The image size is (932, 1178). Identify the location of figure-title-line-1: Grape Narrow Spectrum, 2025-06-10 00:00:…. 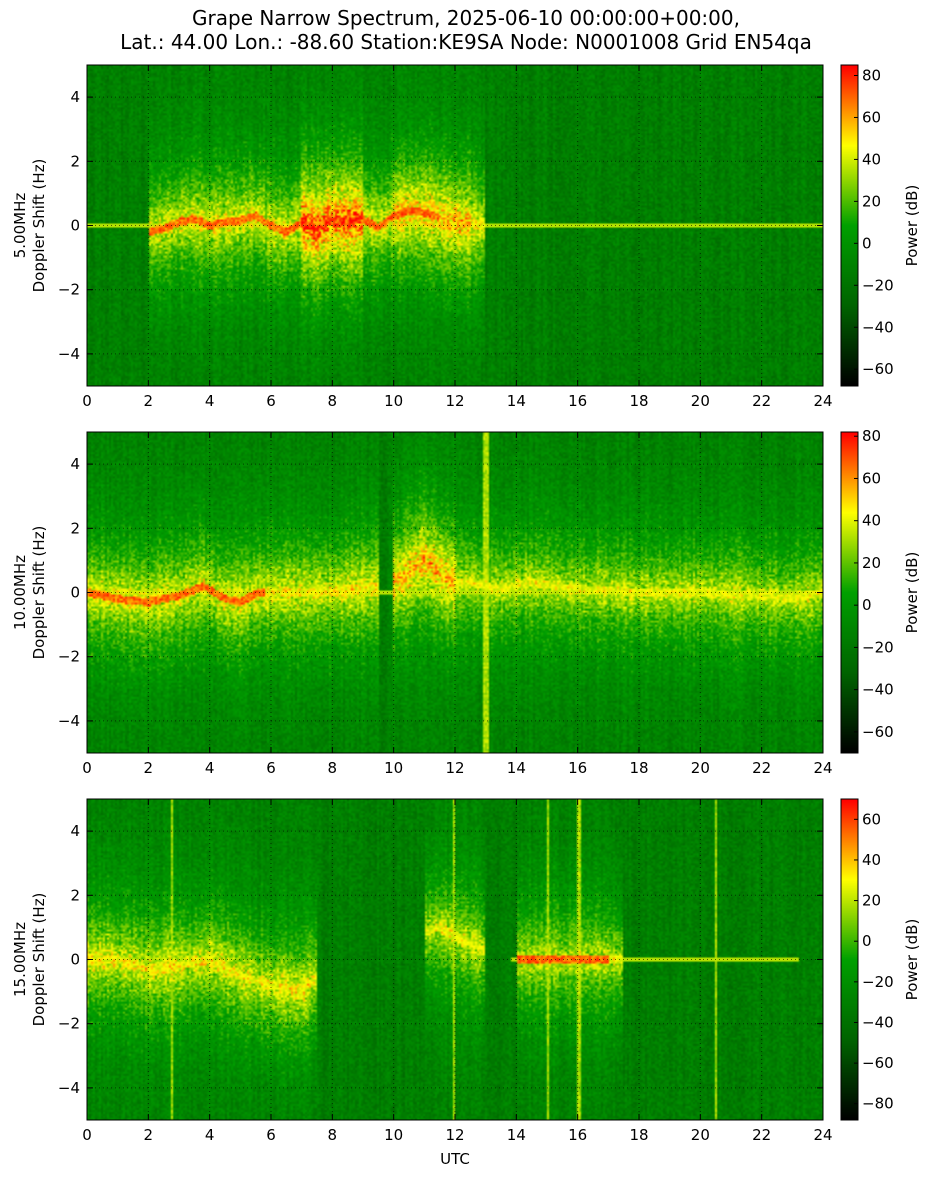
(466, 18).